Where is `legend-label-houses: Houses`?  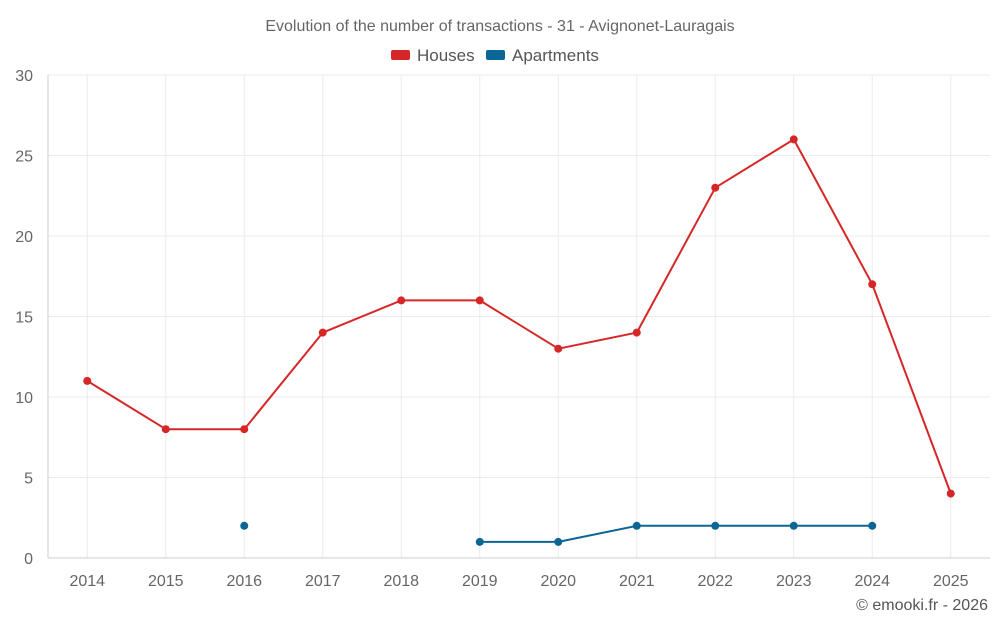
legend-label-houses: Houses is located at coordinates (446, 55).